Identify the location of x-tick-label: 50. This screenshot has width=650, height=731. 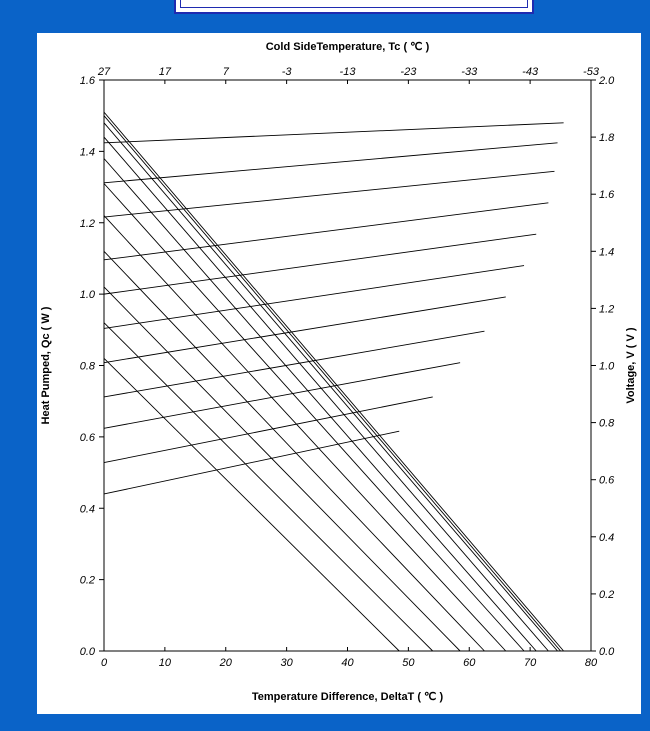
(408, 663).